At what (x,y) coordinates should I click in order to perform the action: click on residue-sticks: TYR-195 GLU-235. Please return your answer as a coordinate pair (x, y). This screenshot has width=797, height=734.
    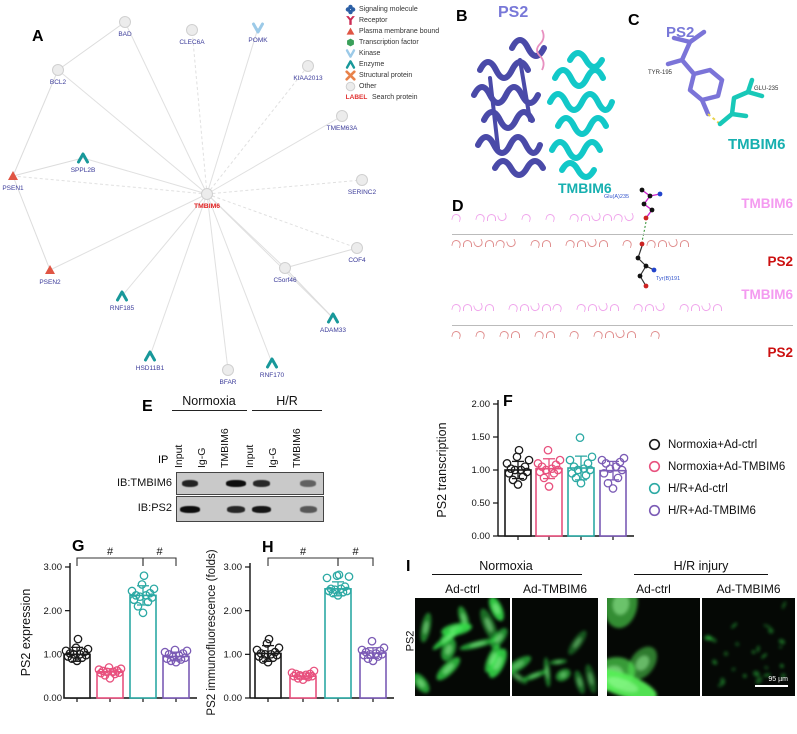
    Looking at the image, I should click on (713, 78).